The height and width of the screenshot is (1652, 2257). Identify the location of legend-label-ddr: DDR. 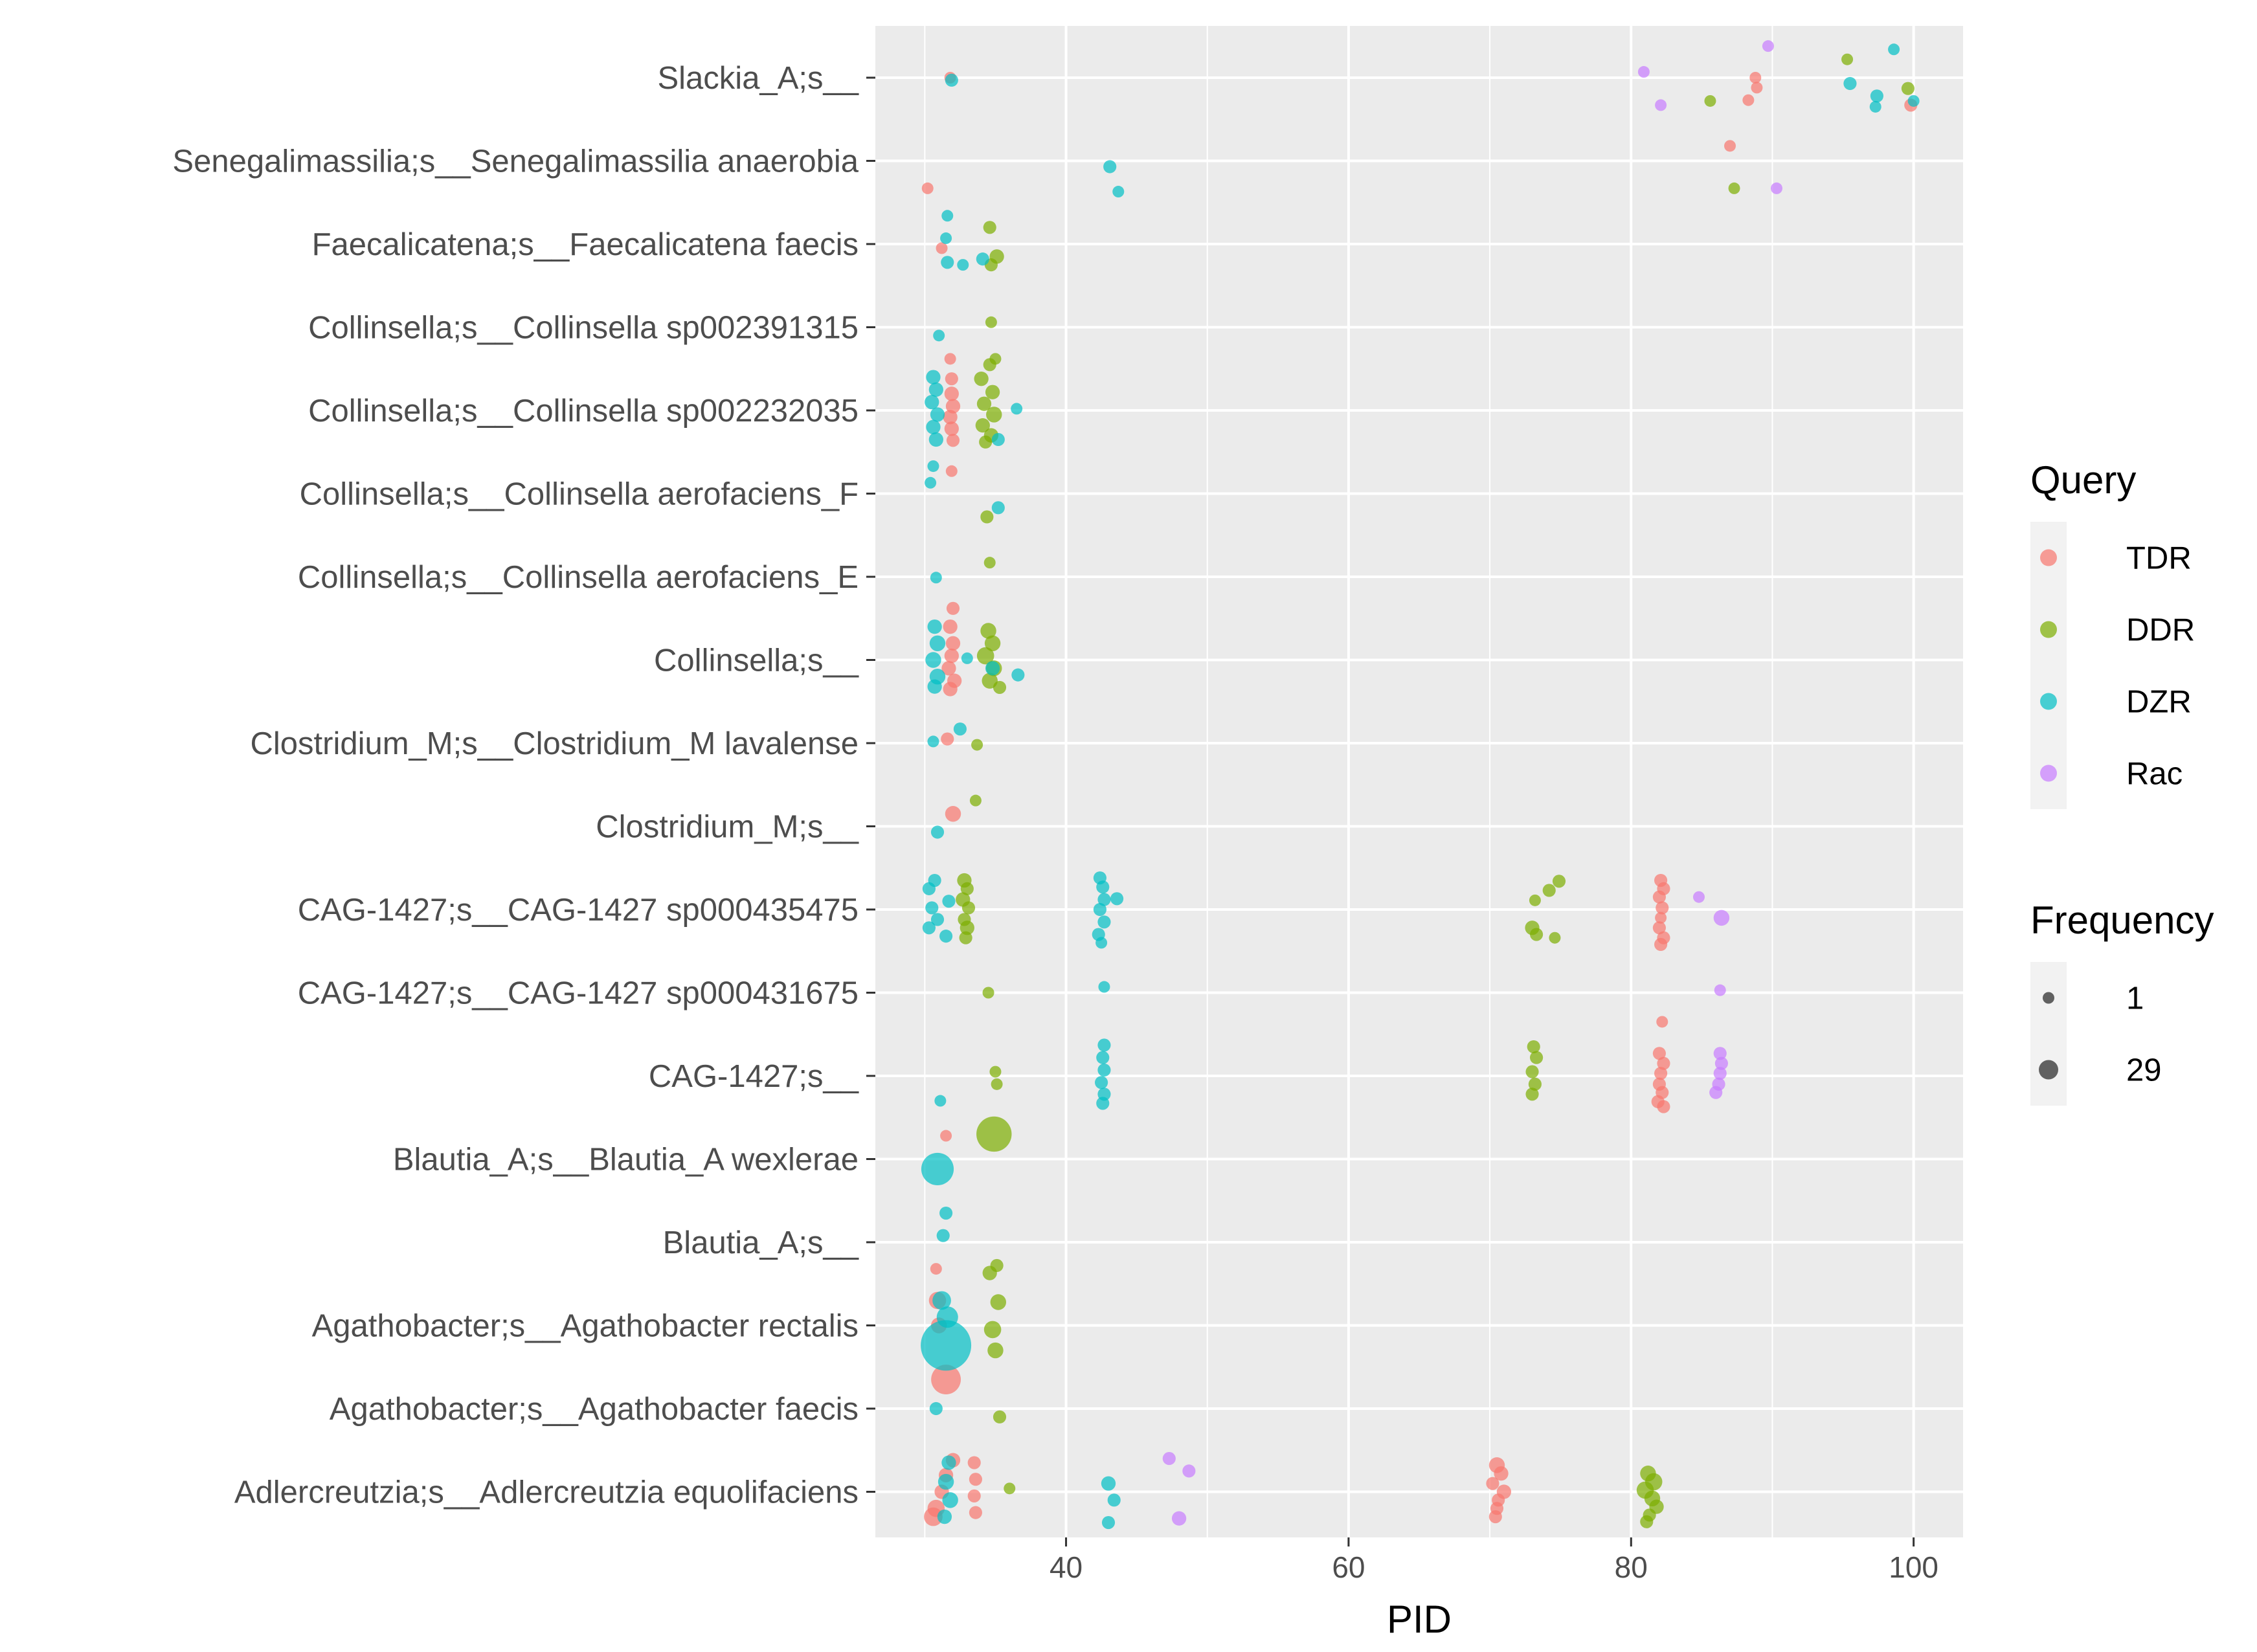
(2160, 630).